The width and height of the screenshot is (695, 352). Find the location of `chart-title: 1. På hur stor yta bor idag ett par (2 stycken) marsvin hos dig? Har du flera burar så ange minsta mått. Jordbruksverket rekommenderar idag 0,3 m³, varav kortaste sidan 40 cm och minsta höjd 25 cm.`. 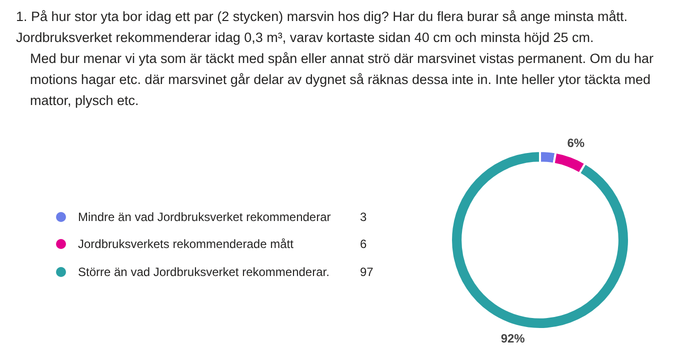

chart-title: 1. På hur stor yta bor idag ett par (2 stycken) marsvin hos dig? Har du flera burar så ange minsta mått. Jordbruksverket rekommenderar idag 0,3 m³, varav kortaste sidan 40 cm och minsta höjd 25 cm. is located at coordinates (322, 27).